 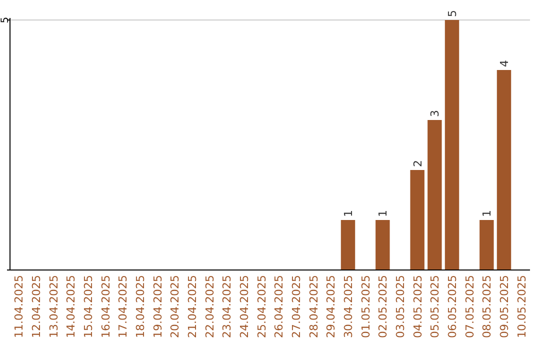 What do you see at coordinates (157, 306) in the screenshot?
I see `x-tick-label: 19.04.2025` at bounding box center [157, 306].